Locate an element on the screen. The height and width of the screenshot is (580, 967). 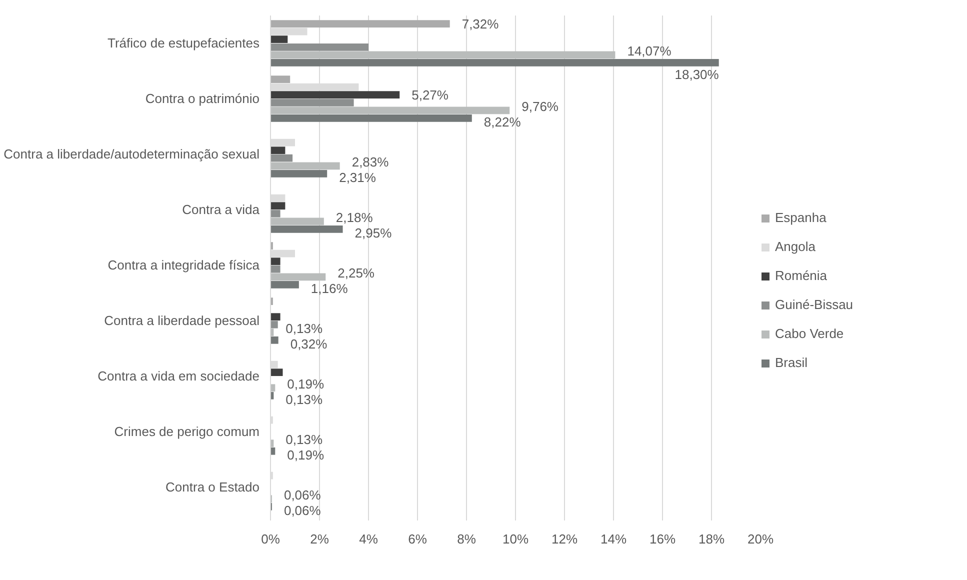
data-label: 8,22% is located at coordinates (503, 122).